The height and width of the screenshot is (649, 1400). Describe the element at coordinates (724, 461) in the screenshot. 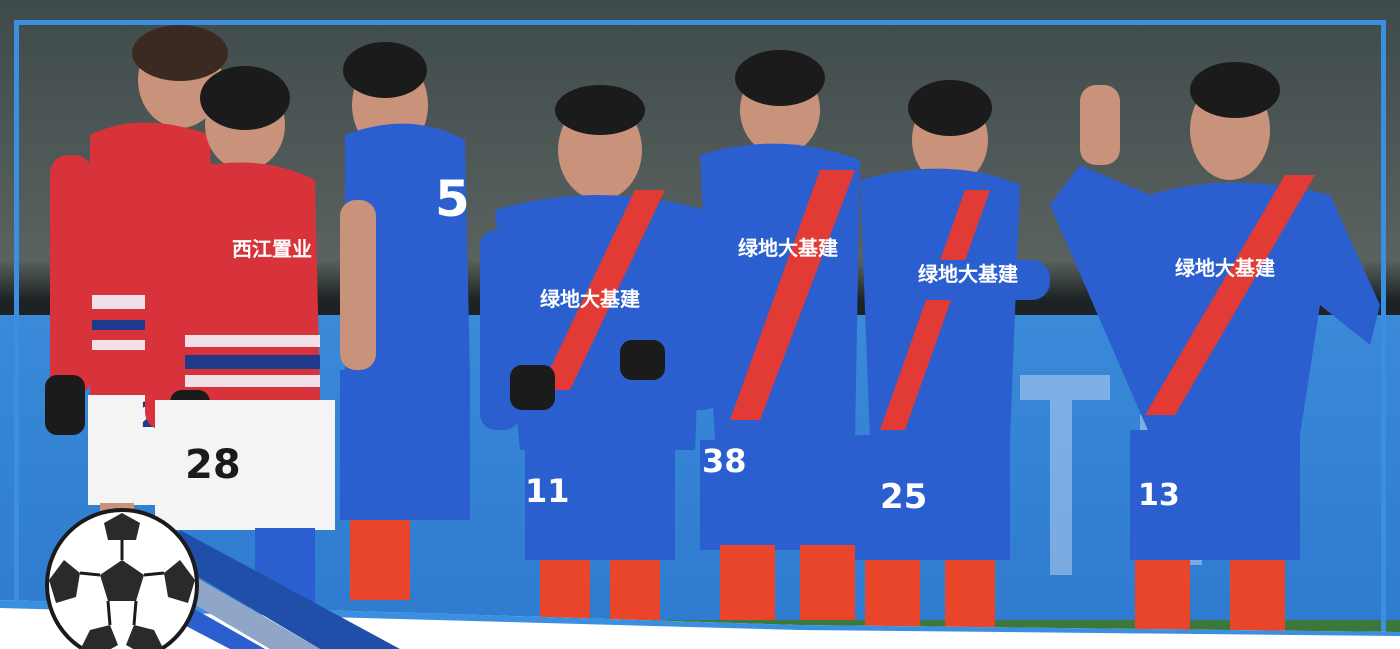

I see `home-player-3-number: 38` at that location.